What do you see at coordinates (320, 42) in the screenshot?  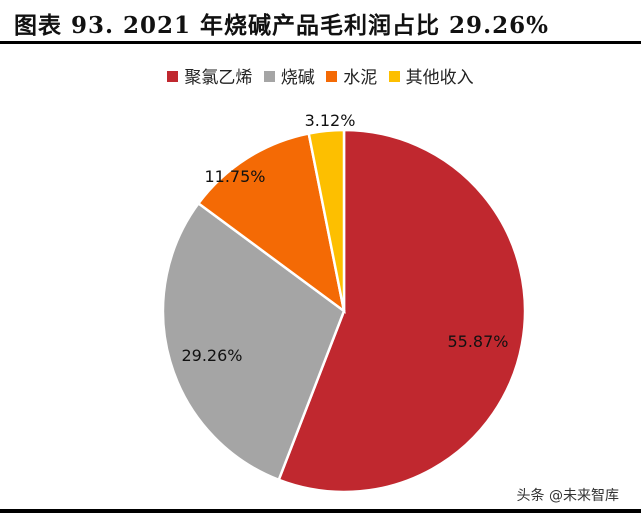 I see `title-divider` at bounding box center [320, 42].